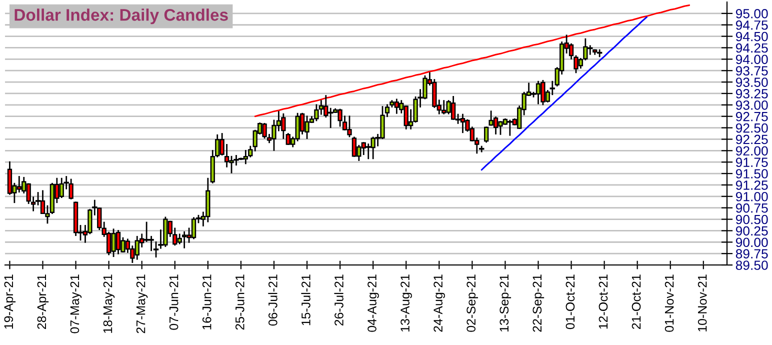 This screenshot has height=345, width=772. What do you see at coordinates (406, 303) in the screenshot?
I see `x-tick-label: 13-Aug-21` at bounding box center [406, 303].